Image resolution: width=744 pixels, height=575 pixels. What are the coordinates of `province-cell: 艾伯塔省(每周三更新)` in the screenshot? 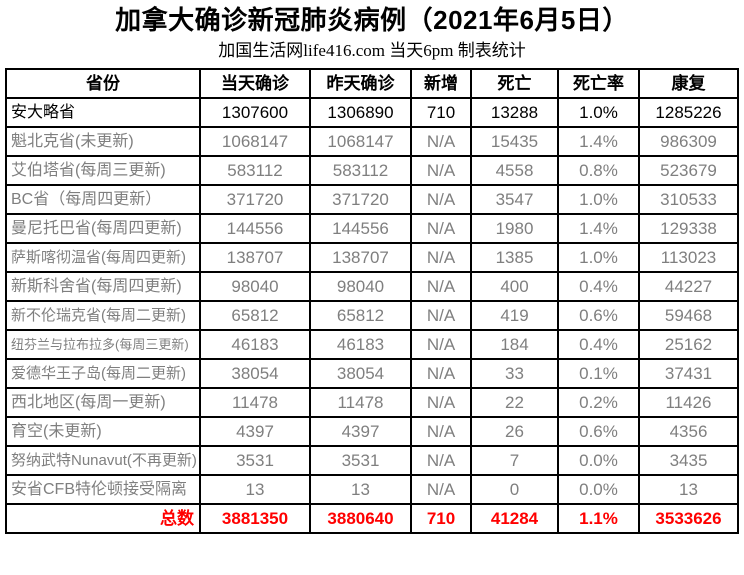 It's located at (103, 170).